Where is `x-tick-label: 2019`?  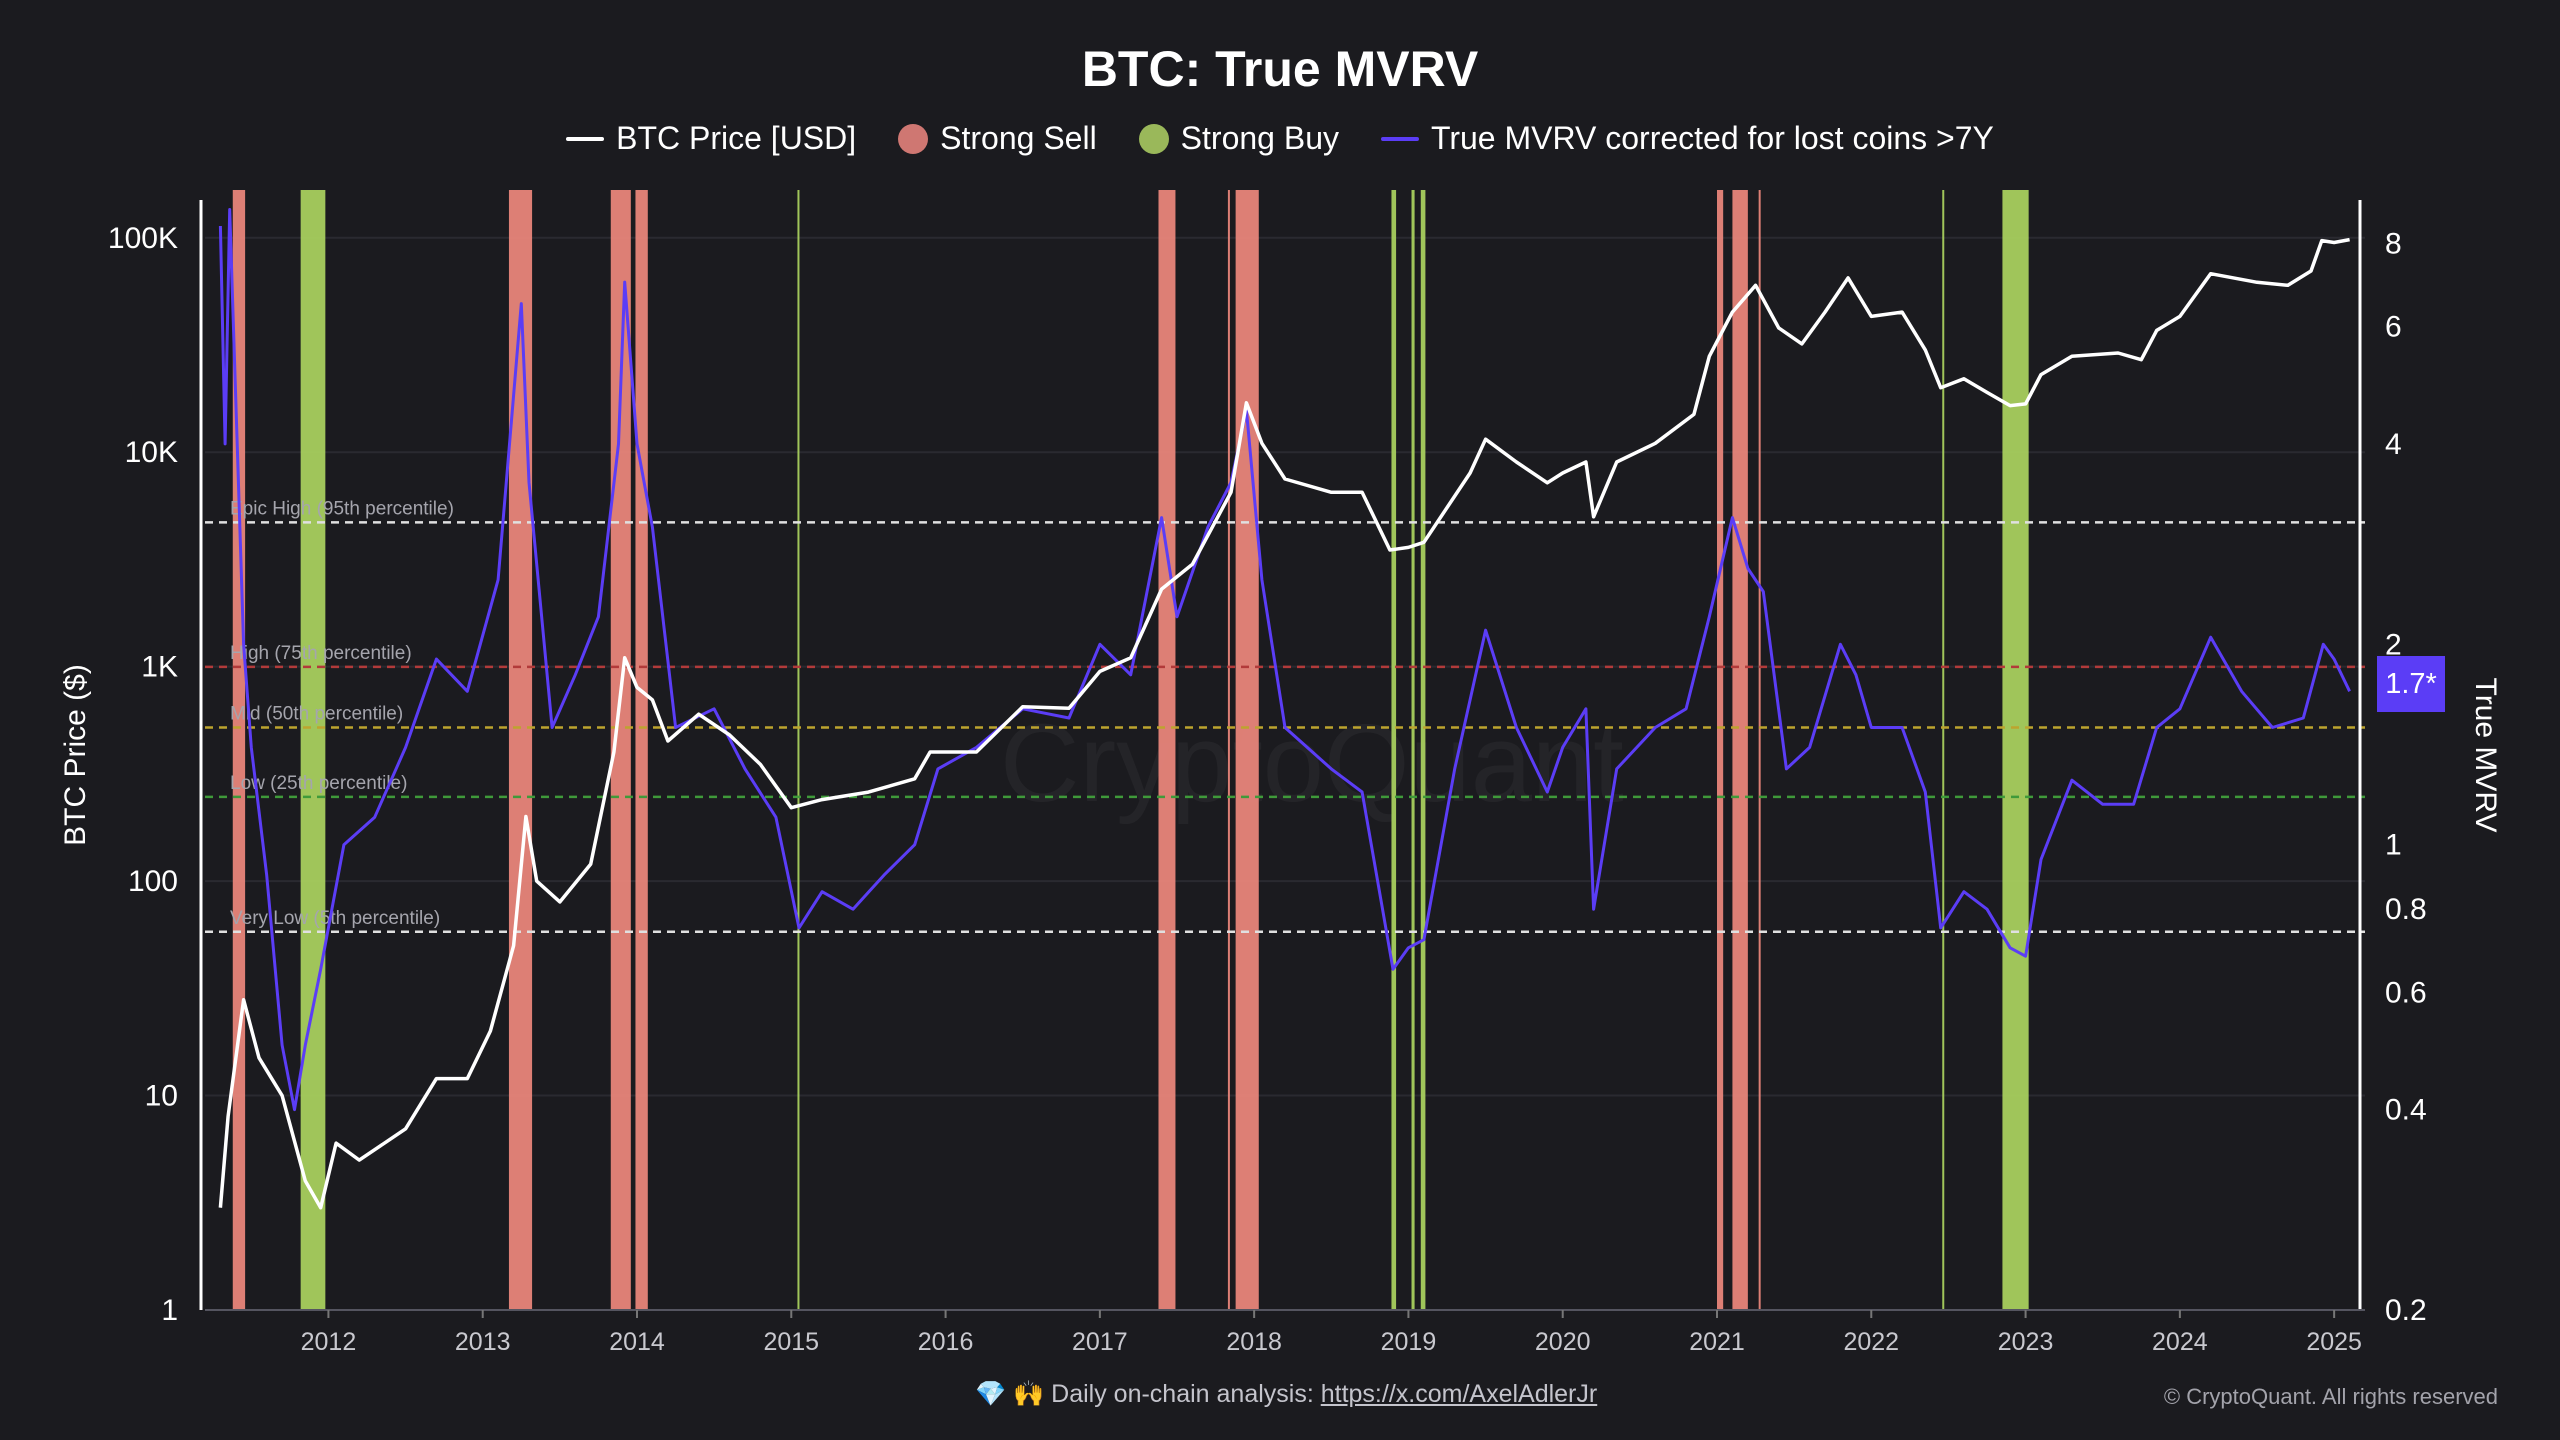 x-tick-label: 2019 is located at coordinates (1409, 1342).